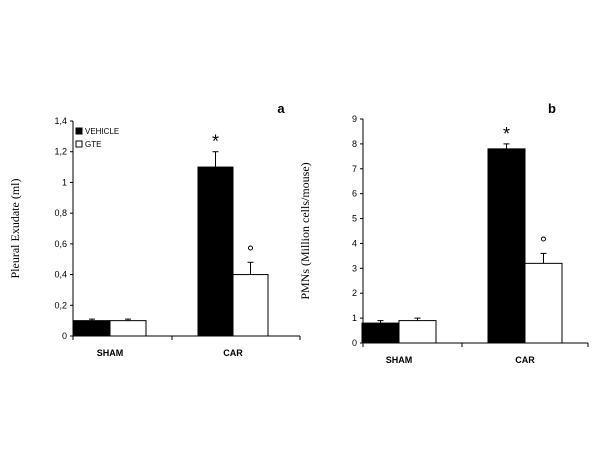 The image size is (600, 450). I want to click on y-tick-label: 1,4, so click(60, 121).